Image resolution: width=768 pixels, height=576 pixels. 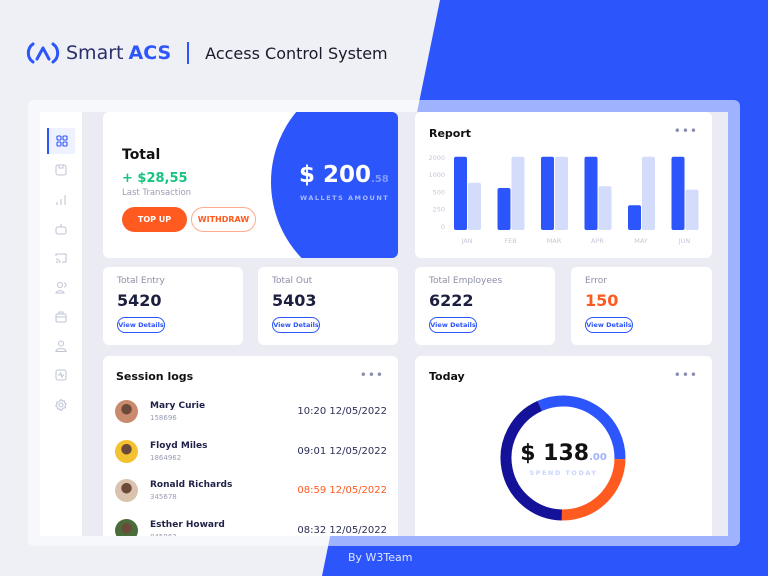 What do you see at coordinates (163, 535) in the screenshot?
I see `user-id: 845962` at bounding box center [163, 535].